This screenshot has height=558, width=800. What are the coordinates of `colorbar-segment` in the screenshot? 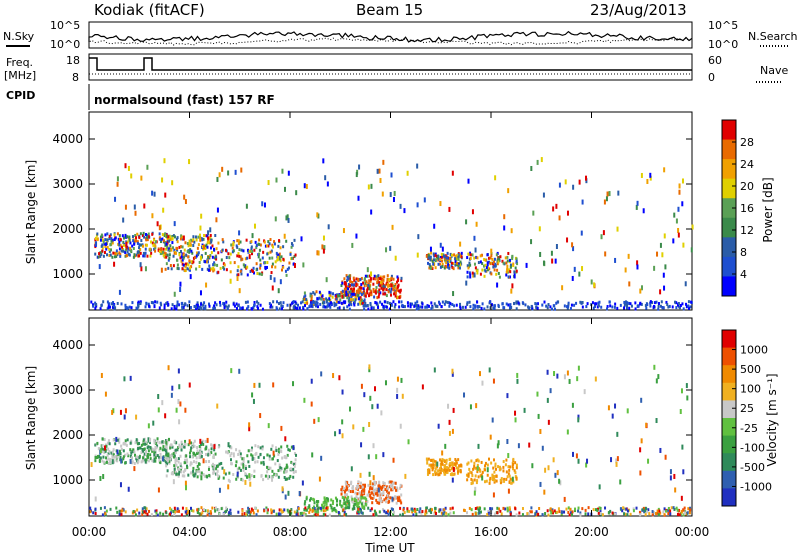 It's located at (729, 444).